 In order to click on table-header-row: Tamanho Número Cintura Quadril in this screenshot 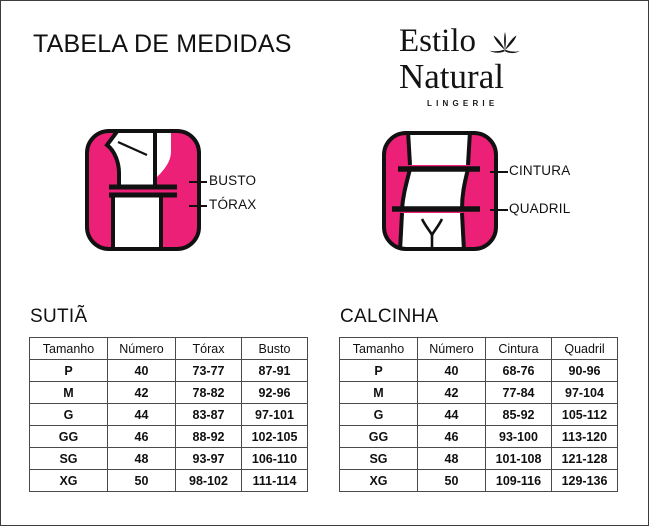, I will do `click(478, 348)`.